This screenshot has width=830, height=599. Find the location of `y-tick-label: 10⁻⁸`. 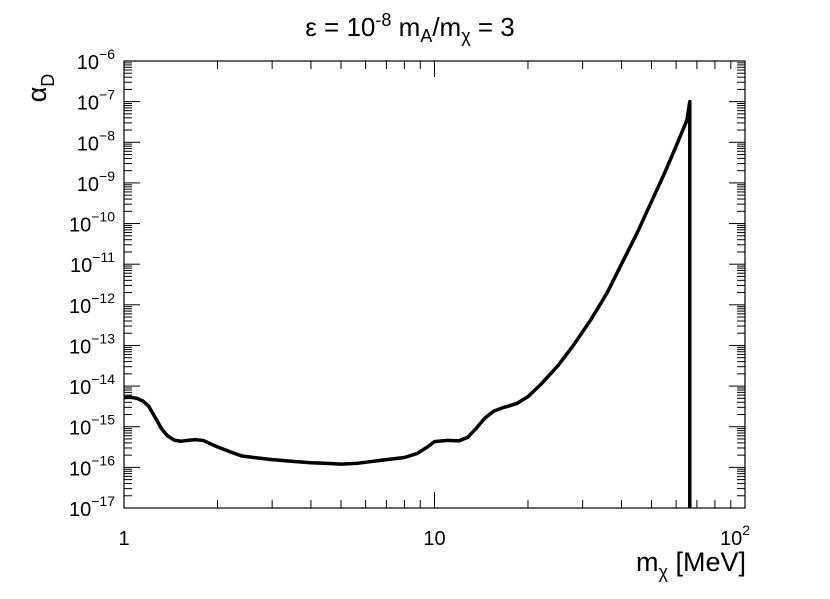

y-tick-label: 10⁻⁸ is located at coordinates (96, 141).